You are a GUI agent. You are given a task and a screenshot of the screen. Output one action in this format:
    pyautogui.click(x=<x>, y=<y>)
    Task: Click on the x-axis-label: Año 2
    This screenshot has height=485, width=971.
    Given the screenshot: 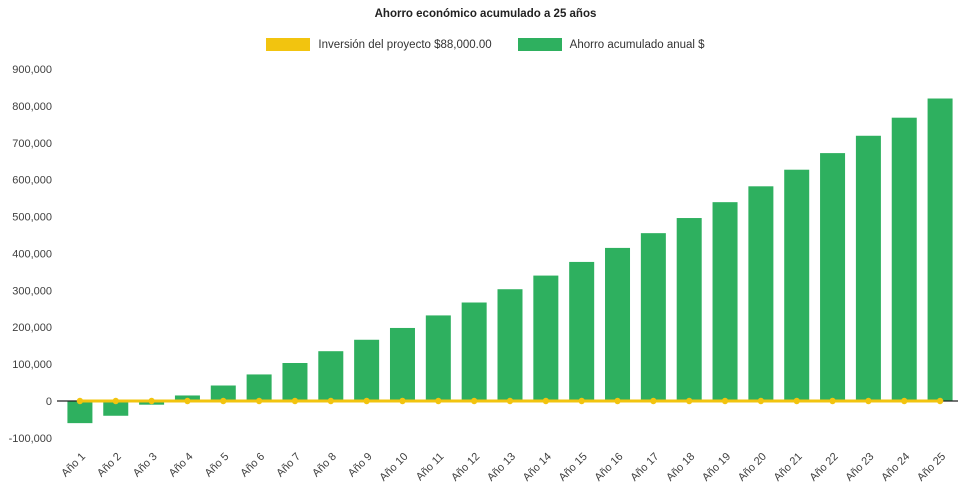 What is the action you would take?
    pyautogui.click(x=109, y=465)
    